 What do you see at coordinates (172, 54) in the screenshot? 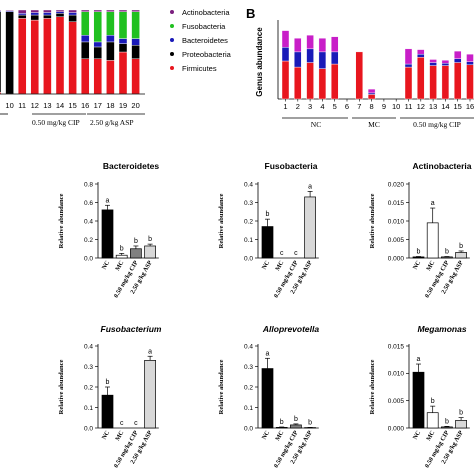
I see `legend-marker-proteobacteria` at bounding box center [172, 54].